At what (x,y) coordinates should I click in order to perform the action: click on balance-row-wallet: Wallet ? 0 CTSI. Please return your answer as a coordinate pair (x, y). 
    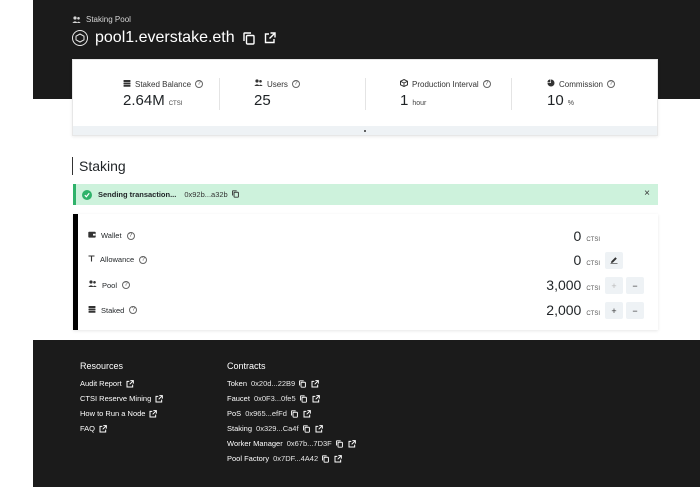
    Looking at the image, I should click on (368, 237).